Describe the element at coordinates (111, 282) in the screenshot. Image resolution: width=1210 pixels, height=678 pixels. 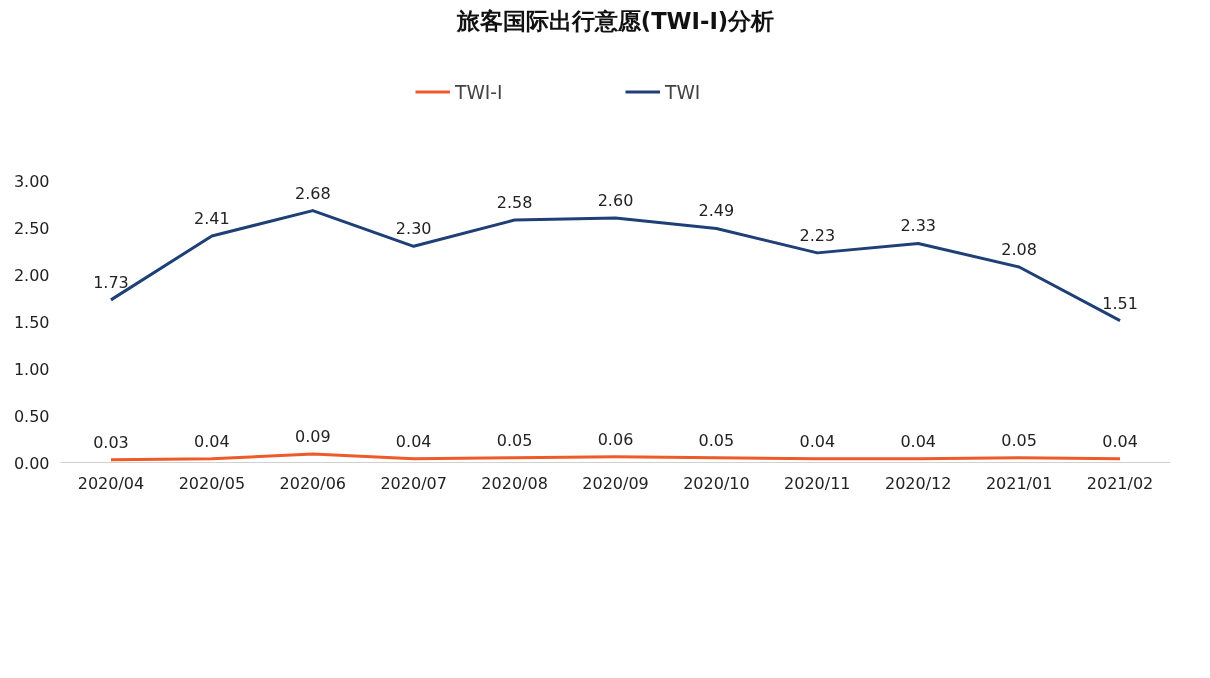
I see `data-label: 1.73` at that location.